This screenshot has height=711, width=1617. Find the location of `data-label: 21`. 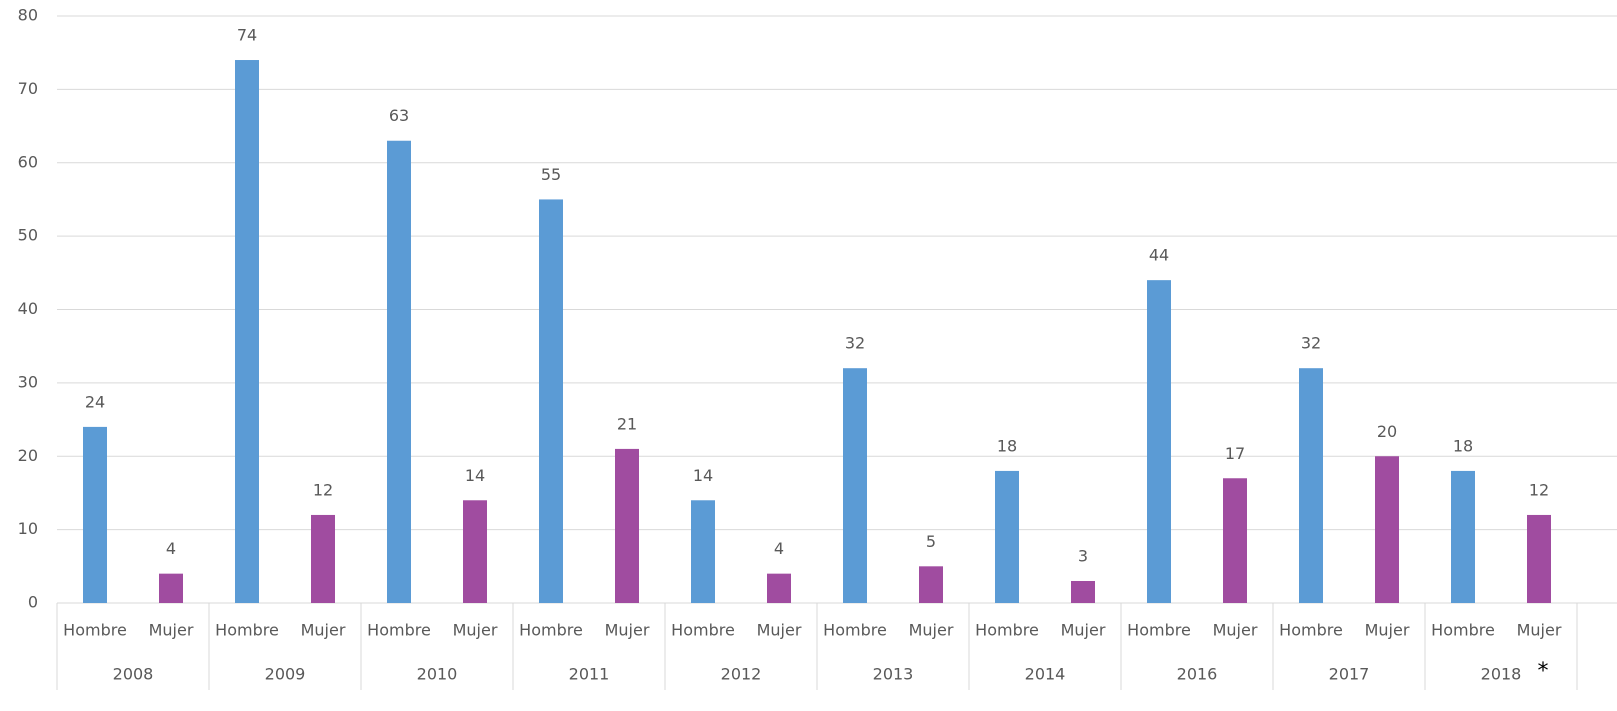

data-label: 21 is located at coordinates (627, 423).